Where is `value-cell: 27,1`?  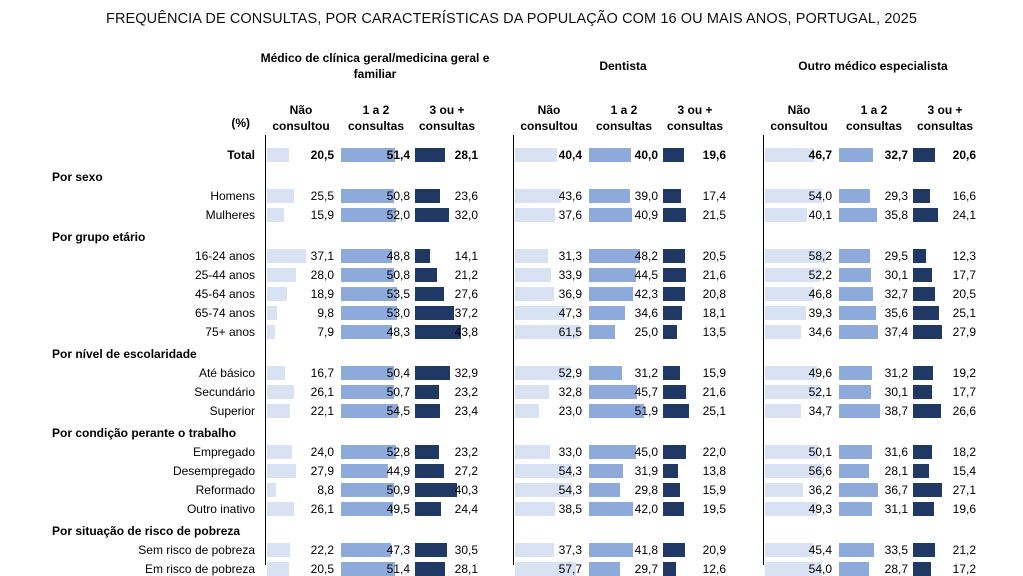 value-cell: 27,1 is located at coordinates (945, 489).